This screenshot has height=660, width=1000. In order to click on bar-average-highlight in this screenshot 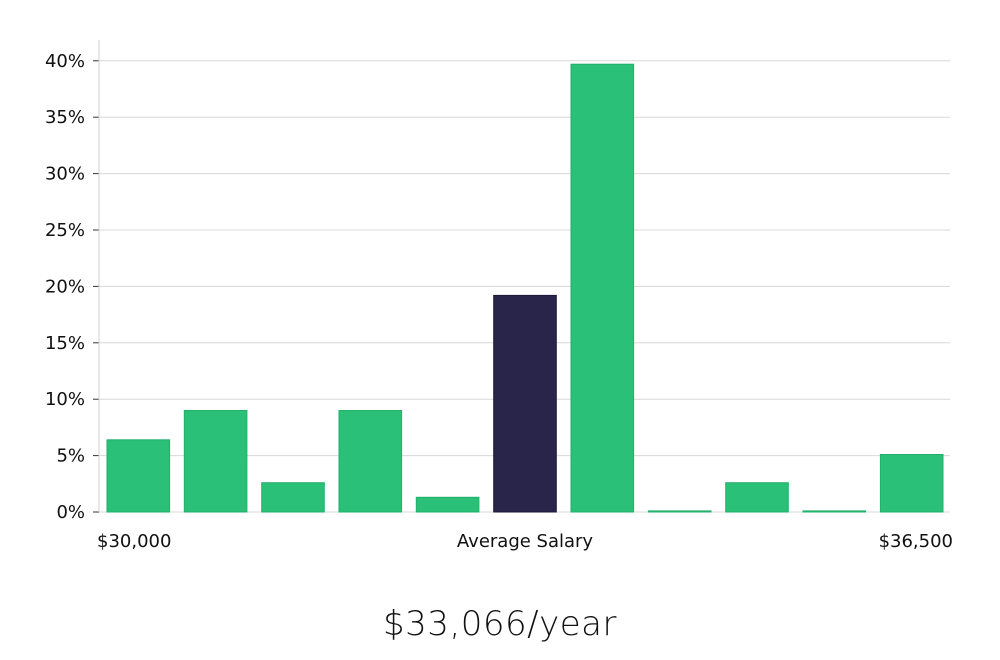, I will do `click(525, 403)`.